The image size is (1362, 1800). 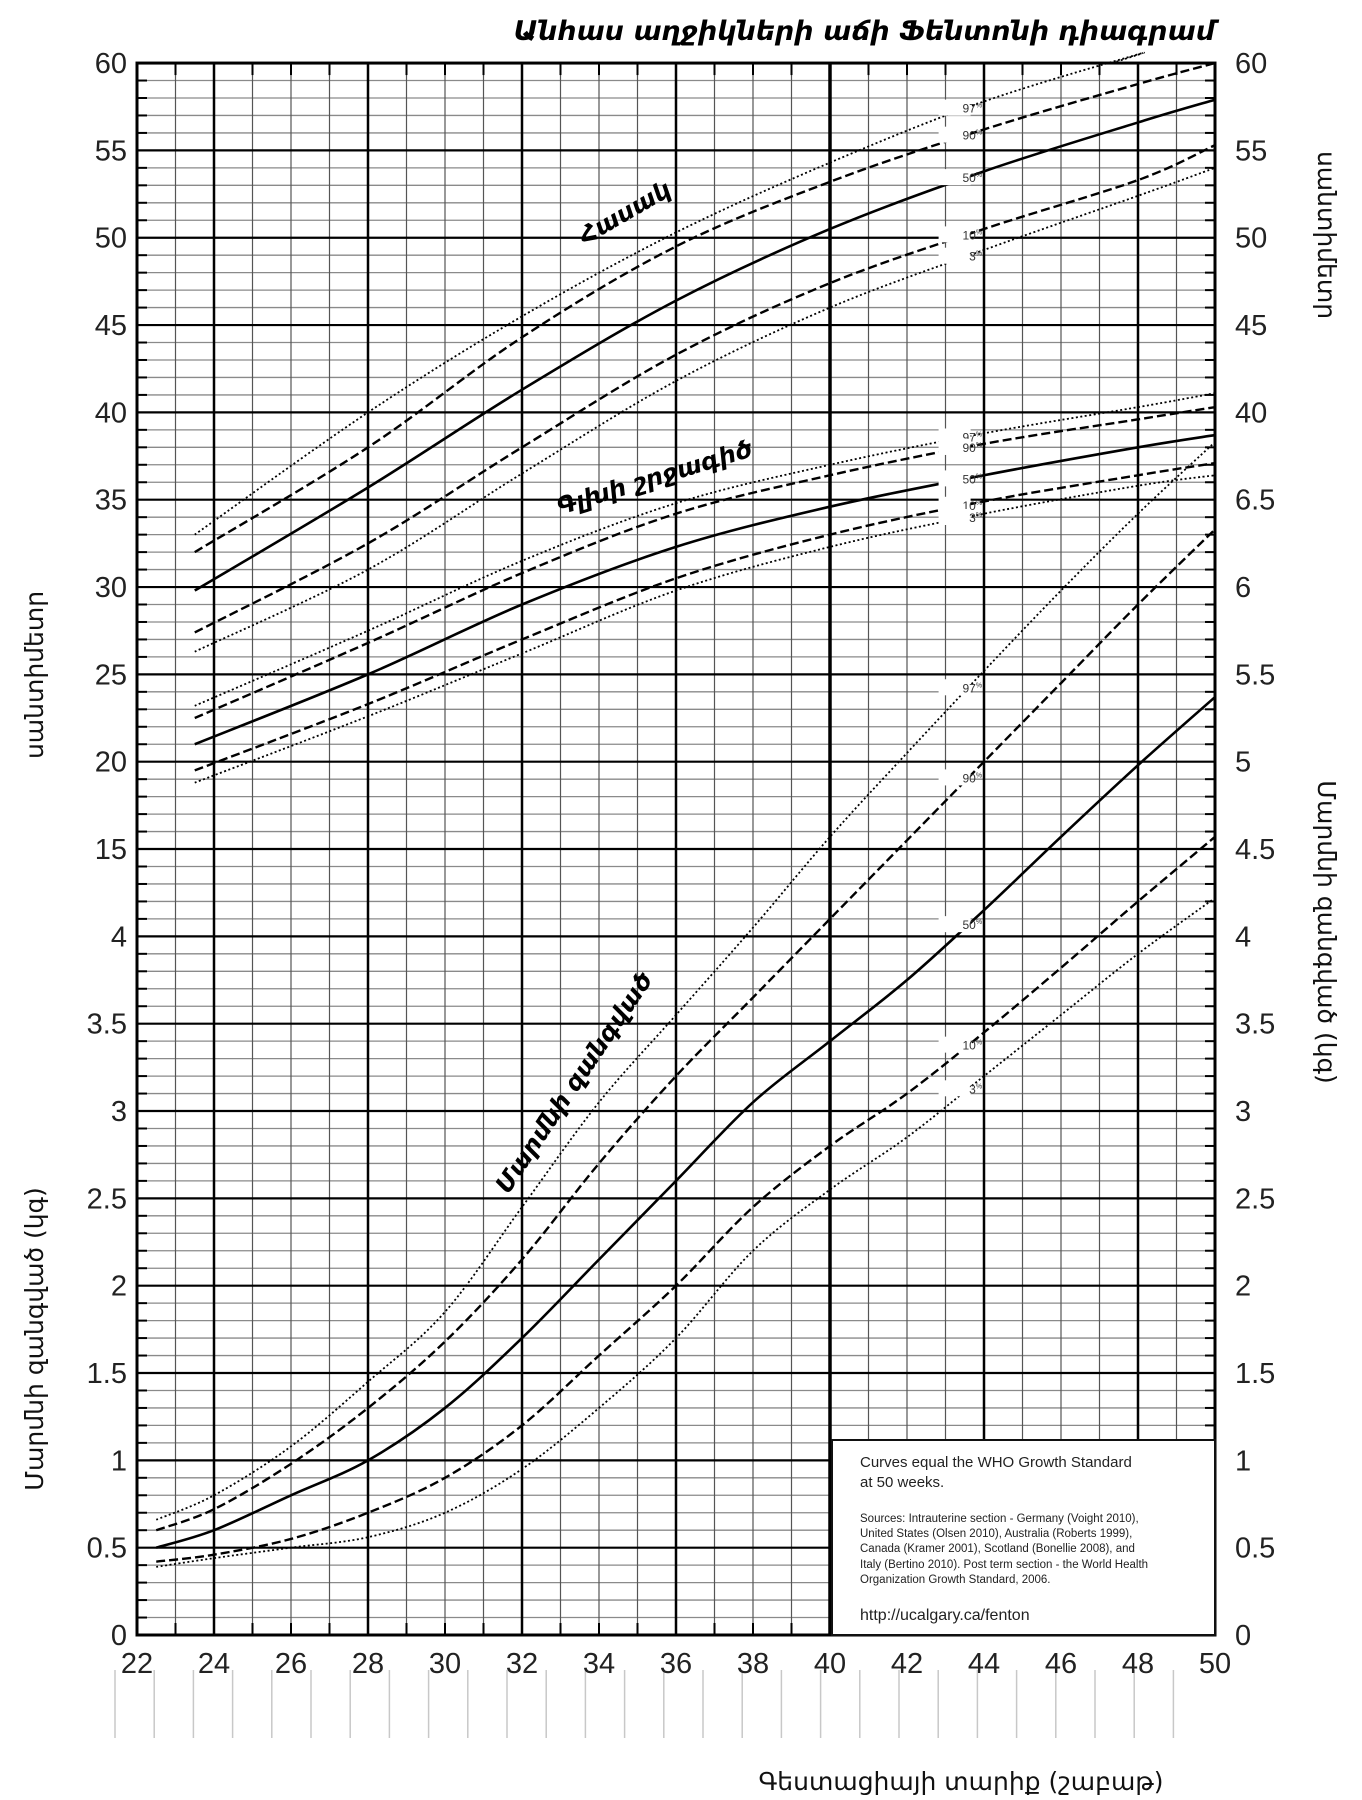 What do you see at coordinates (1251, 151) in the screenshot?
I see `right-tick-label: 55` at bounding box center [1251, 151].